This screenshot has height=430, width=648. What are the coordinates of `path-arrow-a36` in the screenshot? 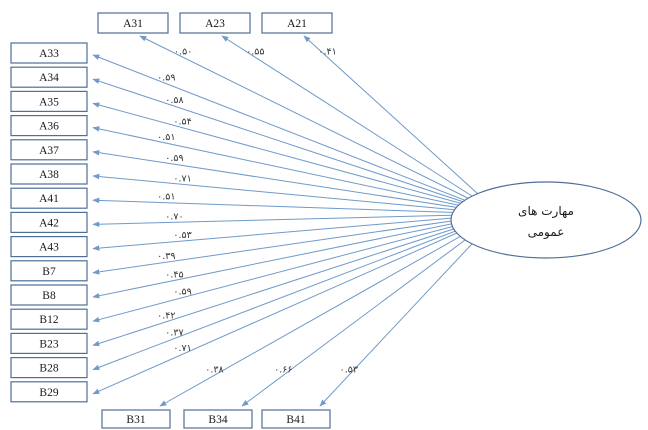 It's located at (296, 170).